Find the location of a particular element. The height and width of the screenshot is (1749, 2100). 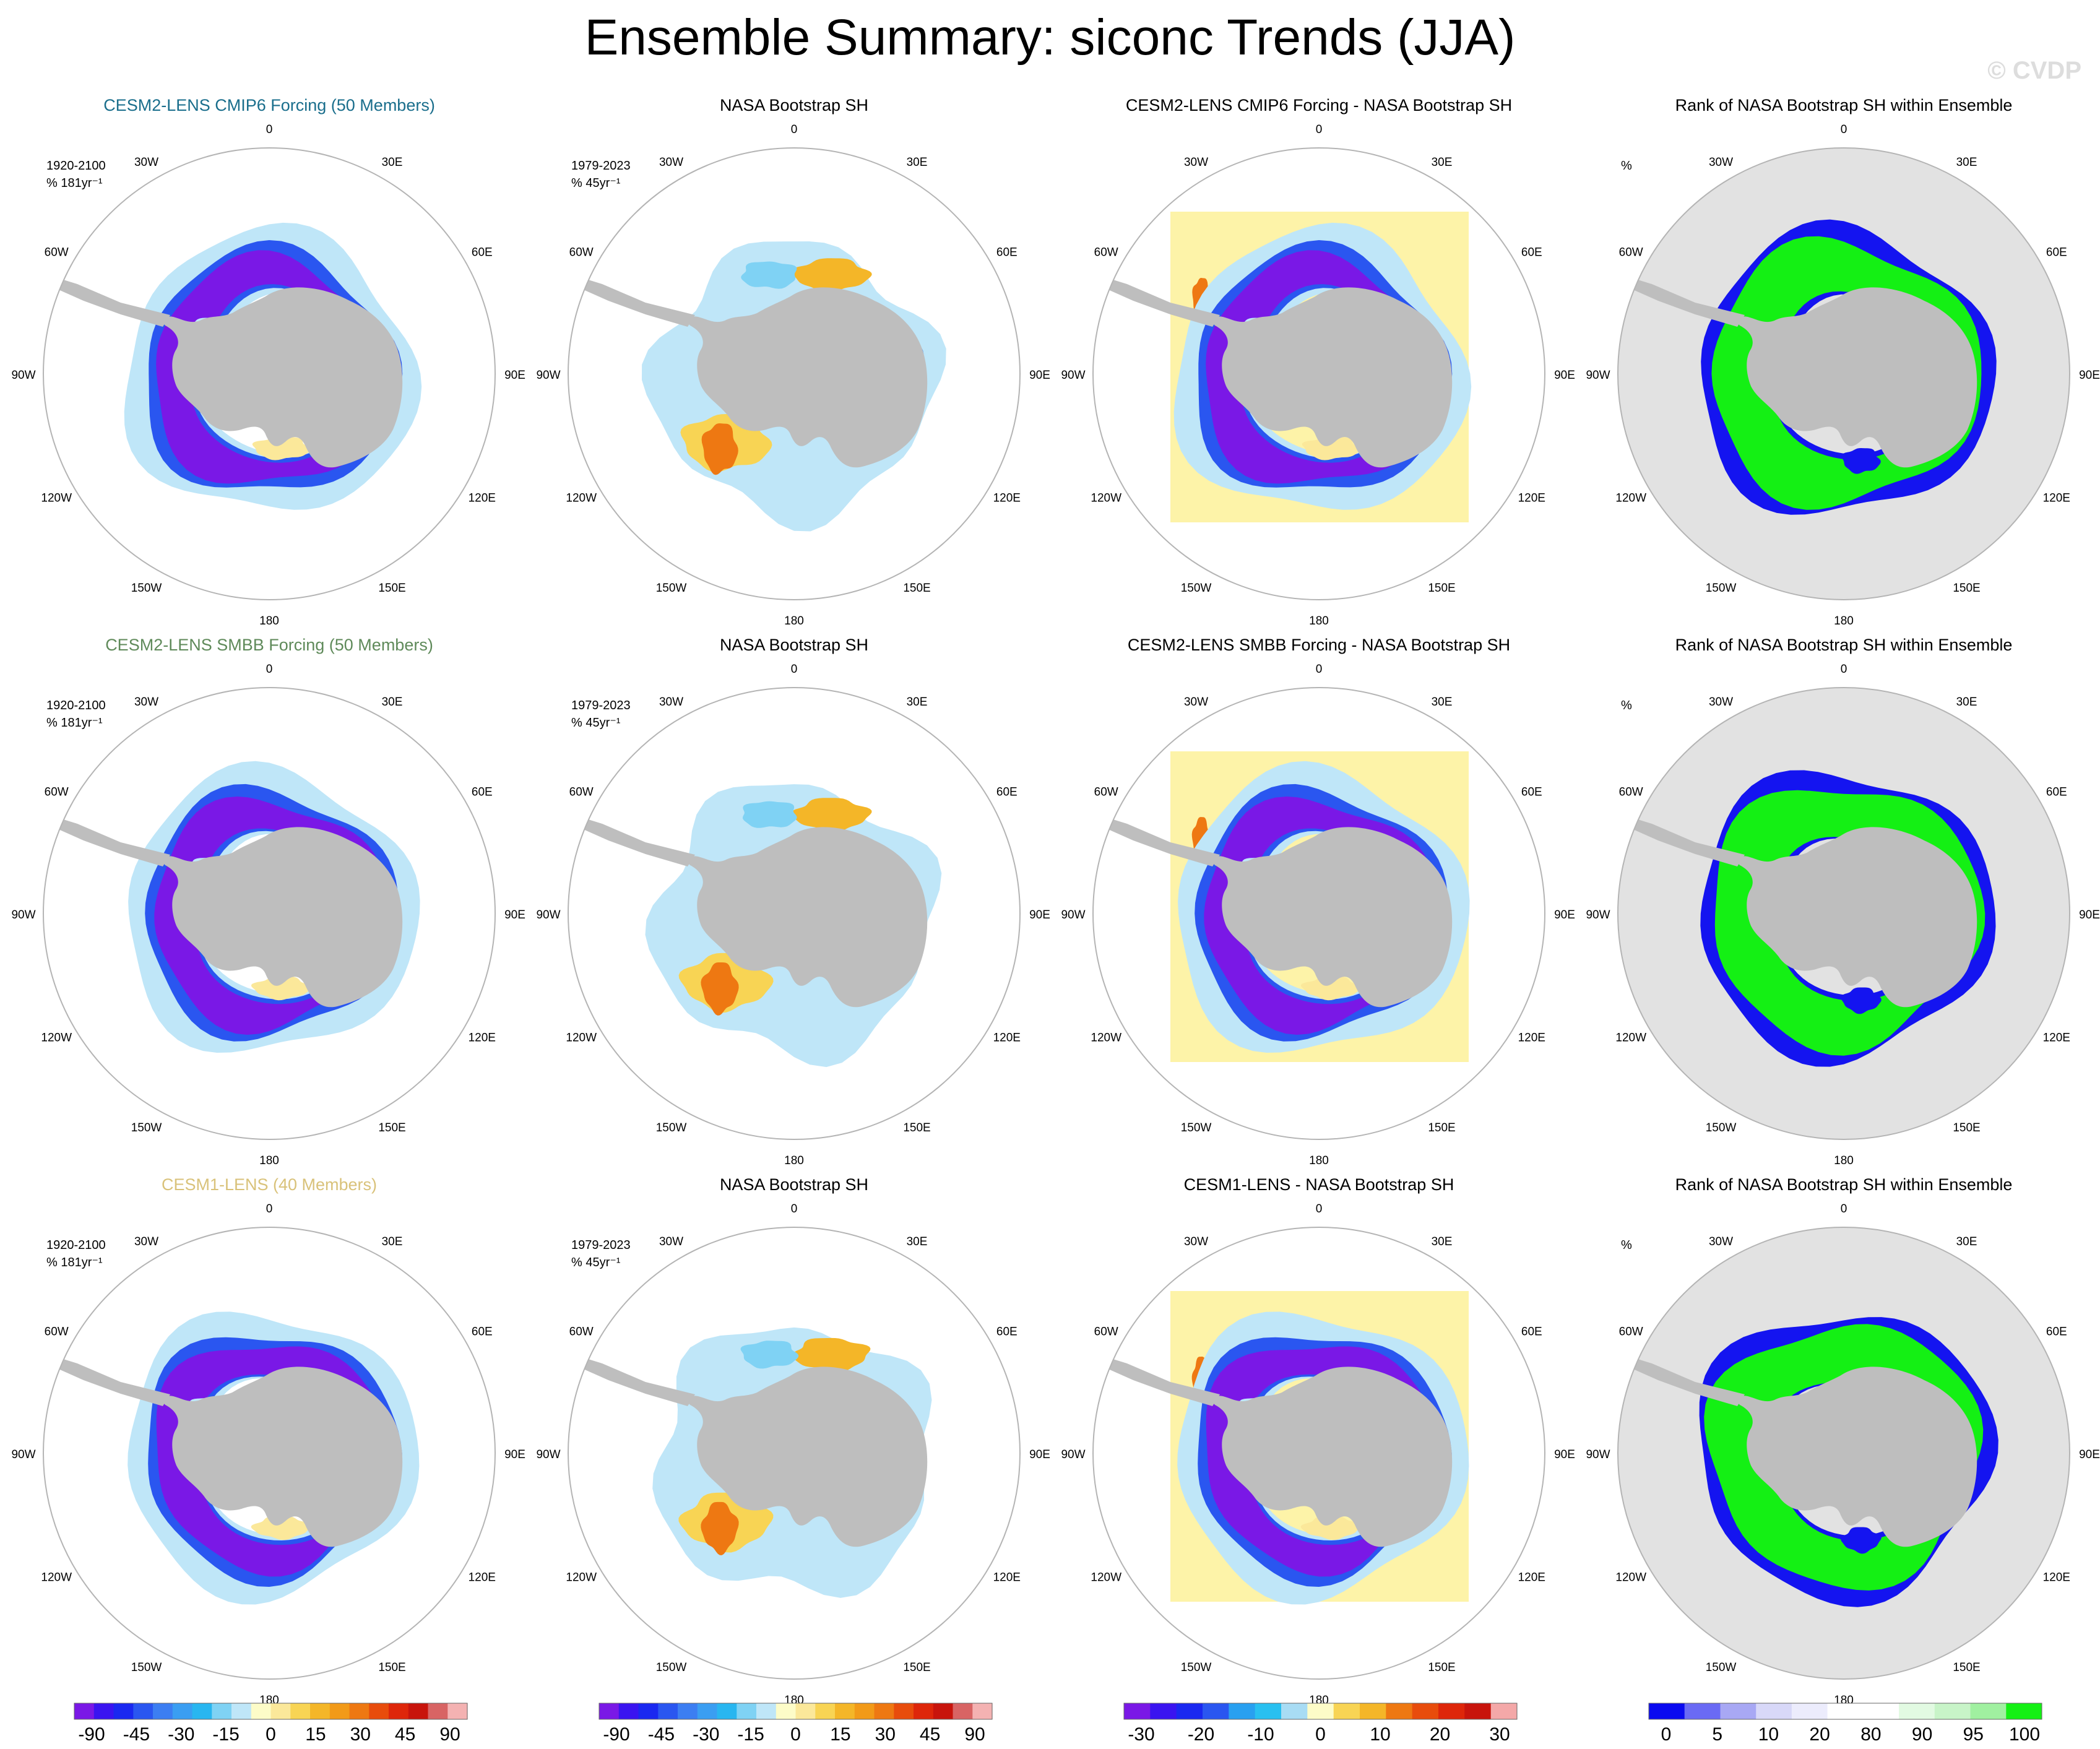

longitude-label: 150W is located at coordinates (1196, 1127).